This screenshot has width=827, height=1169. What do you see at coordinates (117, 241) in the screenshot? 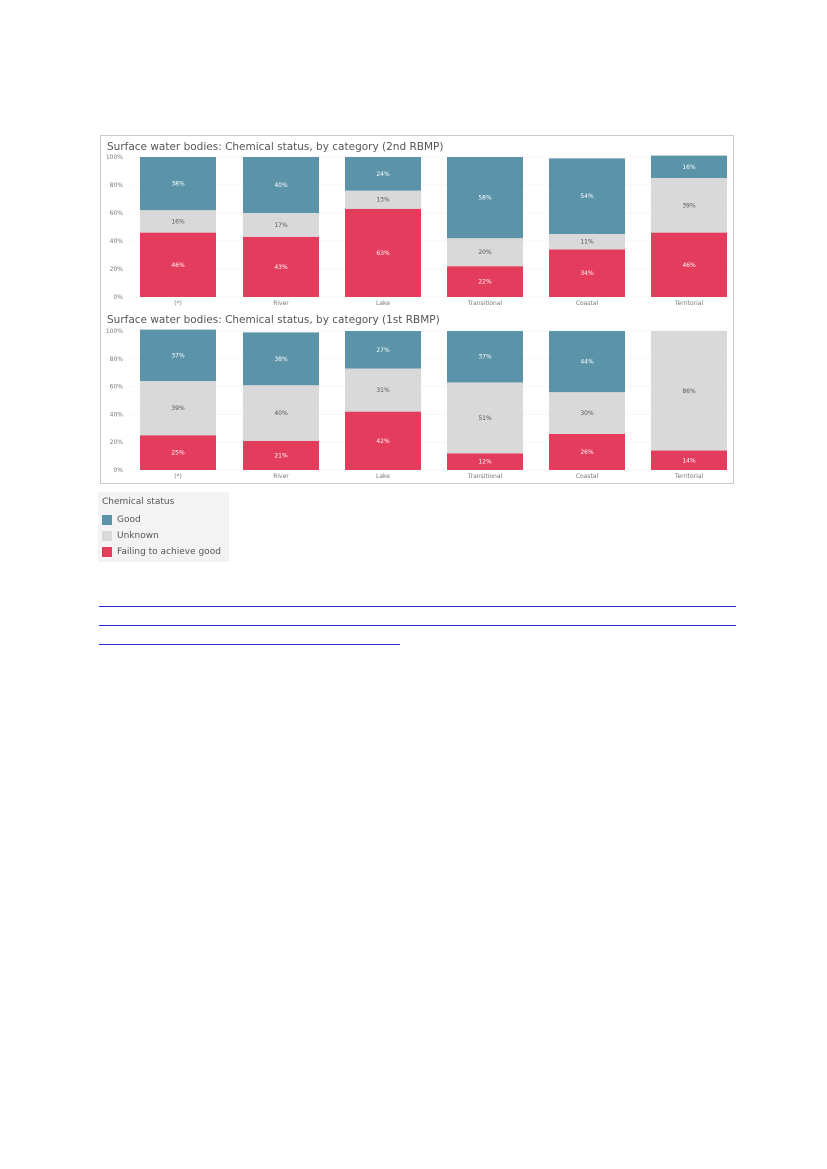
I see `chart1-ytick-40: 40%` at bounding box center [117, 241].